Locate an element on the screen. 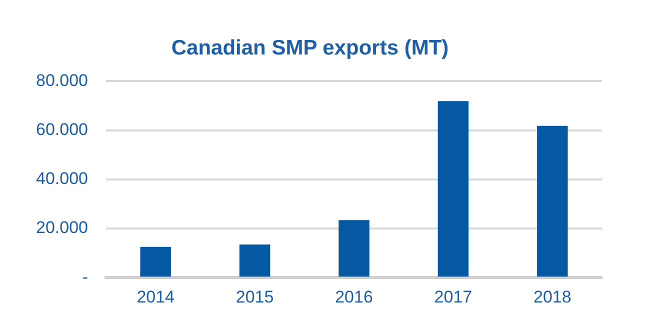  x-tick-label: 2015 is located at coordinates (255, 296).